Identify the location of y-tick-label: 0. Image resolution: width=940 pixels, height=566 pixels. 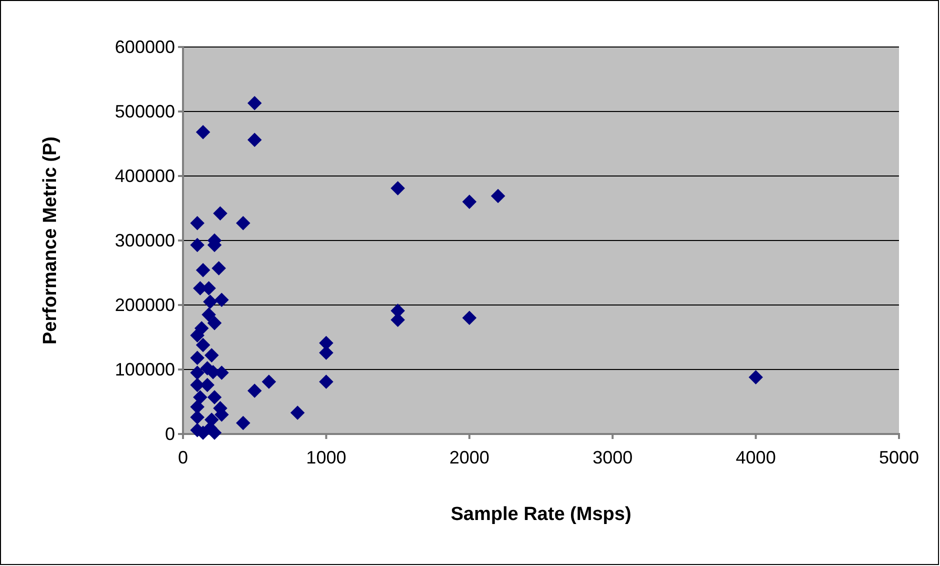
(169, 434).